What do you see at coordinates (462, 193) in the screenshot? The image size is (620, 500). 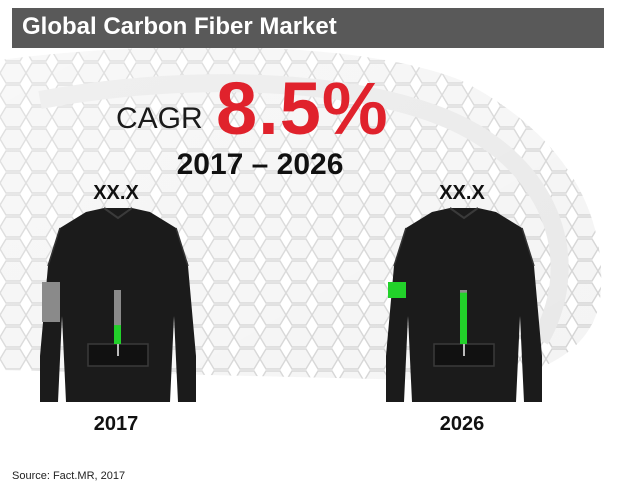 I see `value-label-2026: XX.X` at bounding box center [462, 193].